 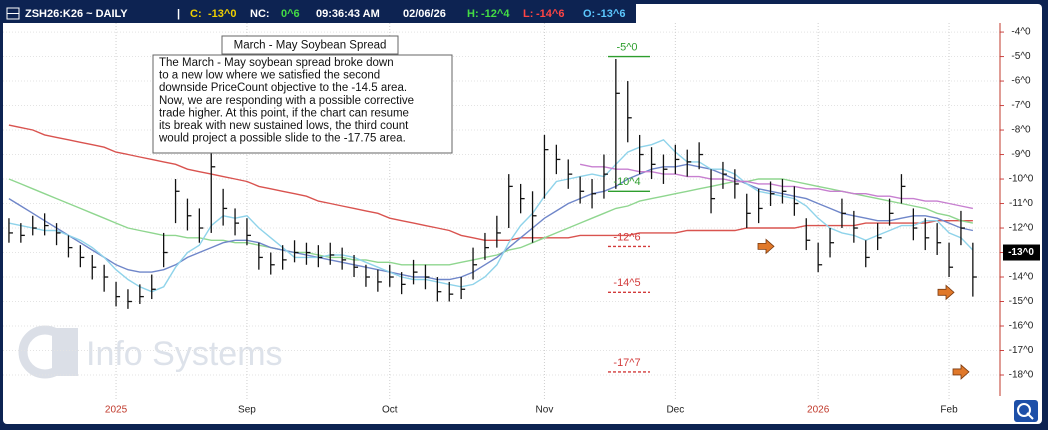 I want to click on y-tick-label: -4^0, so click(x=1021, y=32).